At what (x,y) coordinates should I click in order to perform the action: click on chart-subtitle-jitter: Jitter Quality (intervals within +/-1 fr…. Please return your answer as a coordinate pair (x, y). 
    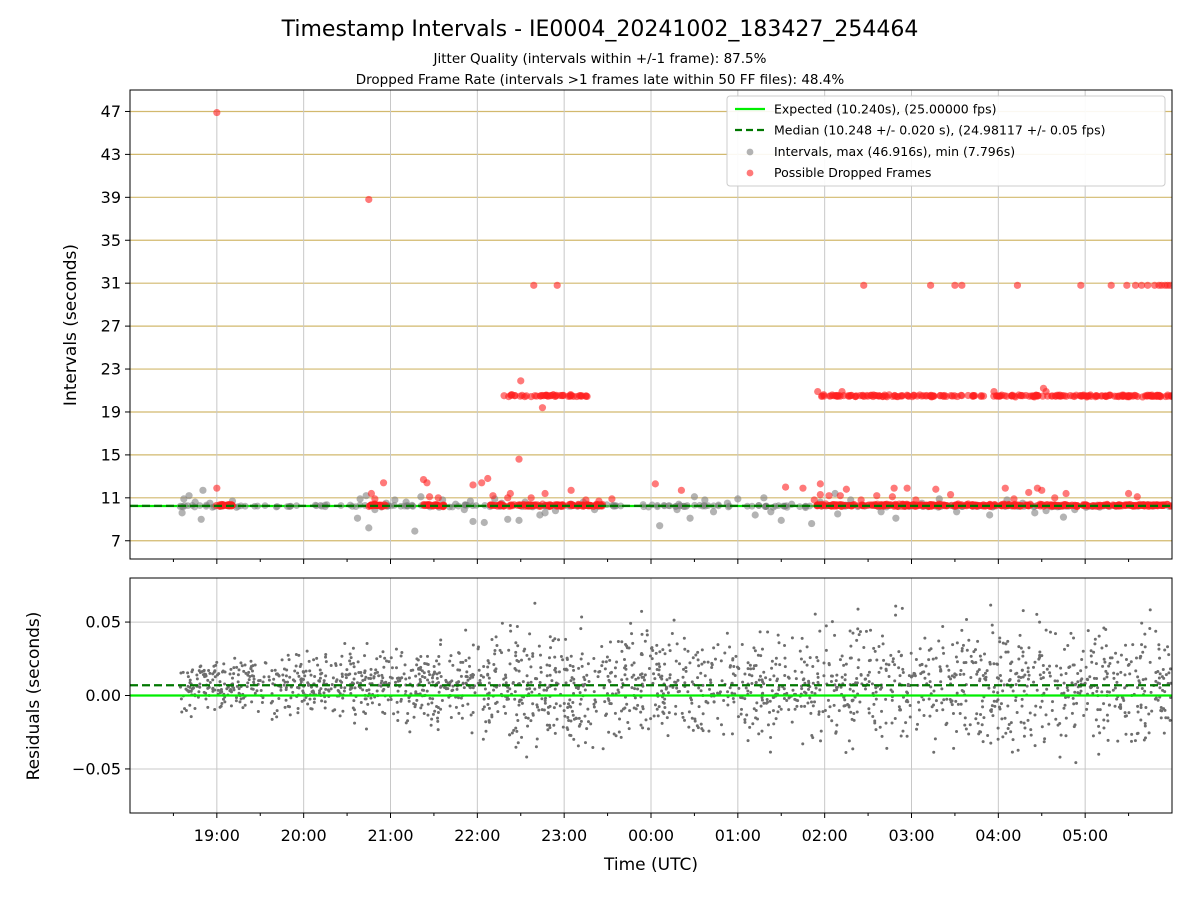
    Looking at the image, I should click on (600, 59).